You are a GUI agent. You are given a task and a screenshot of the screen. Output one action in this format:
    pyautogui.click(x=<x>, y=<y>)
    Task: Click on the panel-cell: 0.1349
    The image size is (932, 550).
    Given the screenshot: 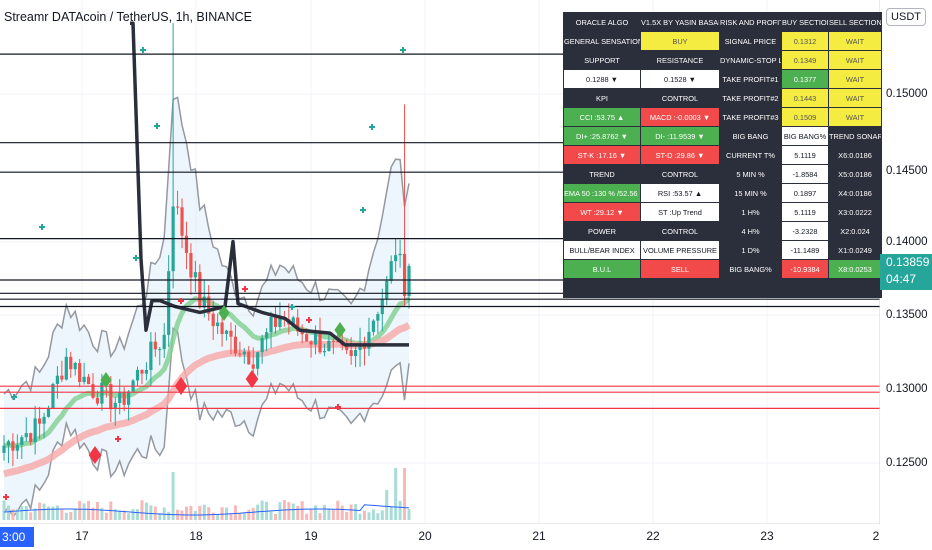 What is the action you would take?
    pyautogui.click(x=805, y=60)
    